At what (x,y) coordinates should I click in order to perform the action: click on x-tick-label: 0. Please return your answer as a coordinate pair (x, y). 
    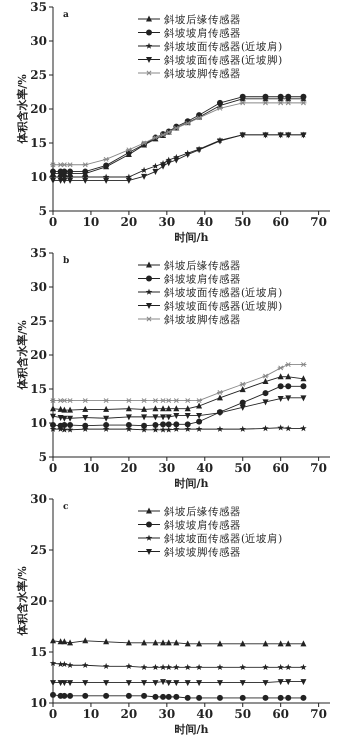
    Looking at the image, I should click on (53, 222).